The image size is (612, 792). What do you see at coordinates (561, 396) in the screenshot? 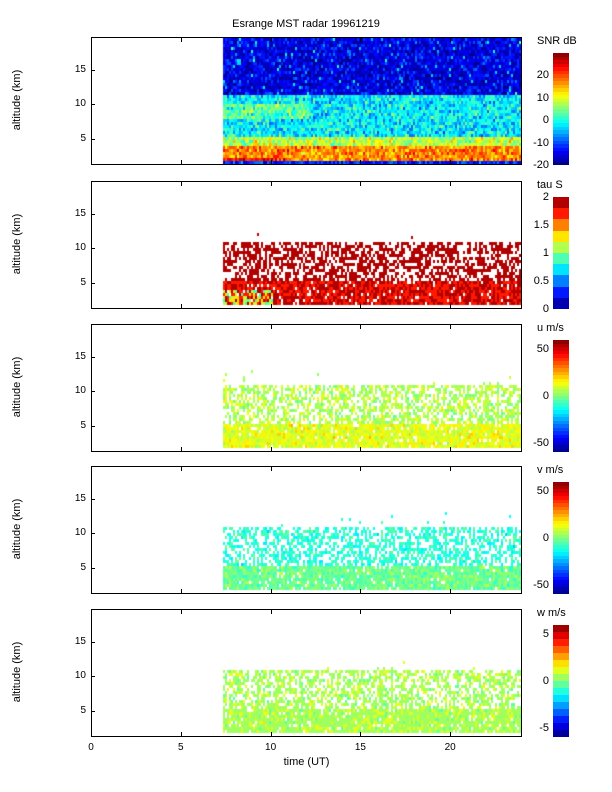
I see `colorbar-u` at bounding box center [561, 396].